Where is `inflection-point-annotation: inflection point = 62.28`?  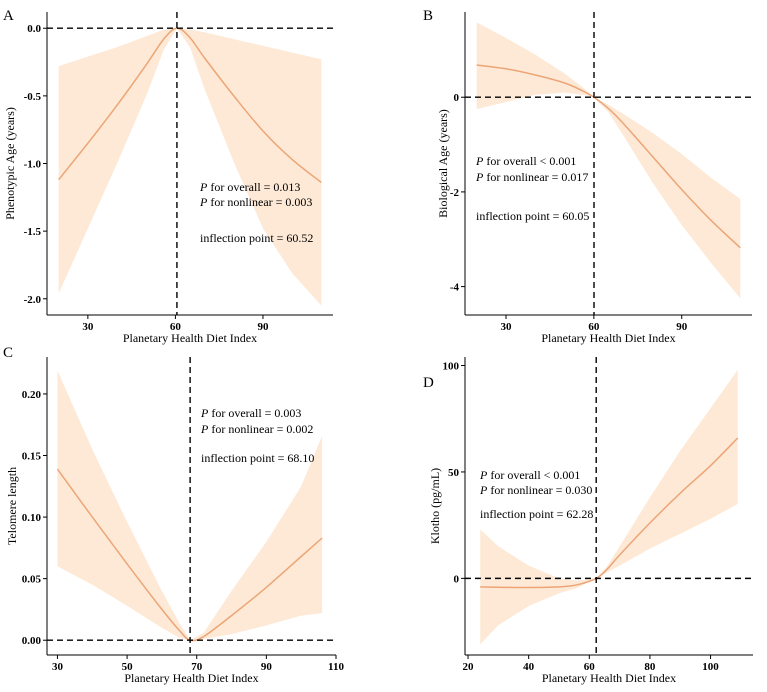
inflection-point-annotation: inflection point = 62.28 is located at coordinates (536, 514).